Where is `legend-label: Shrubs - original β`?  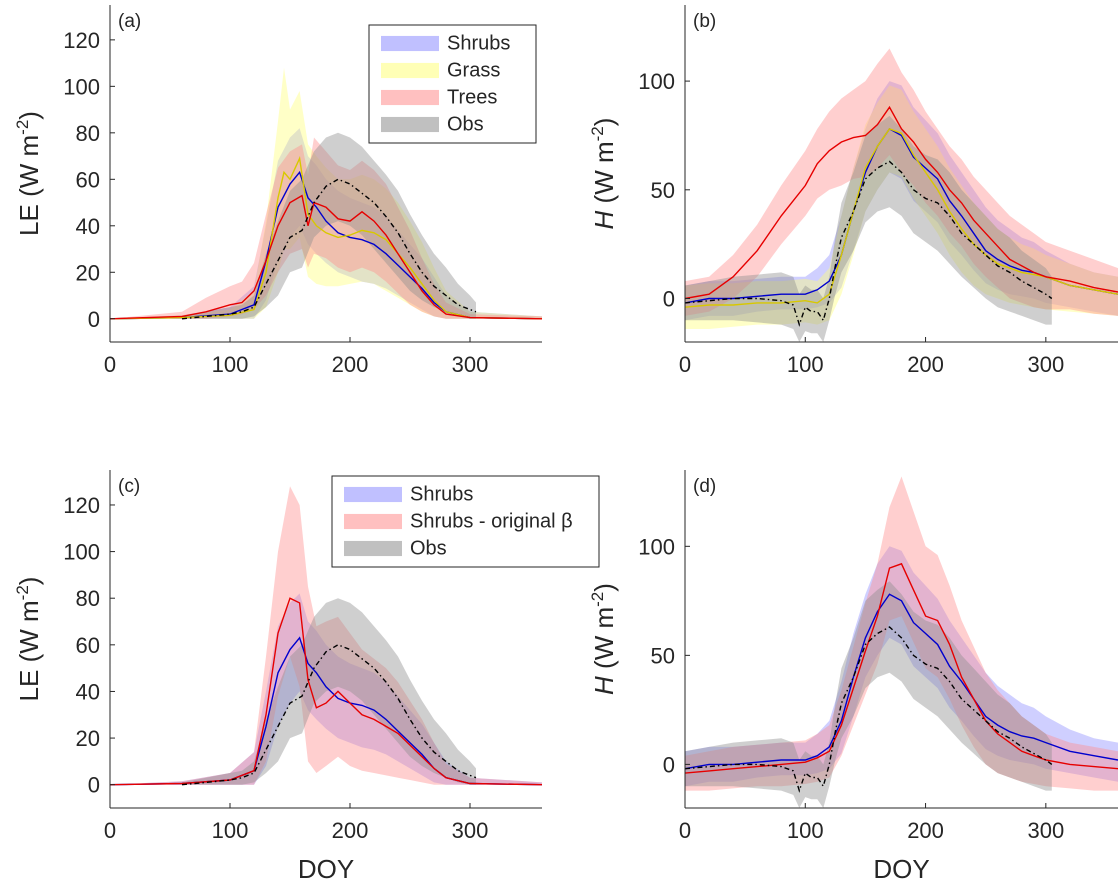
legend-label: Shrubs - original β is located at coordinates (491, 521).